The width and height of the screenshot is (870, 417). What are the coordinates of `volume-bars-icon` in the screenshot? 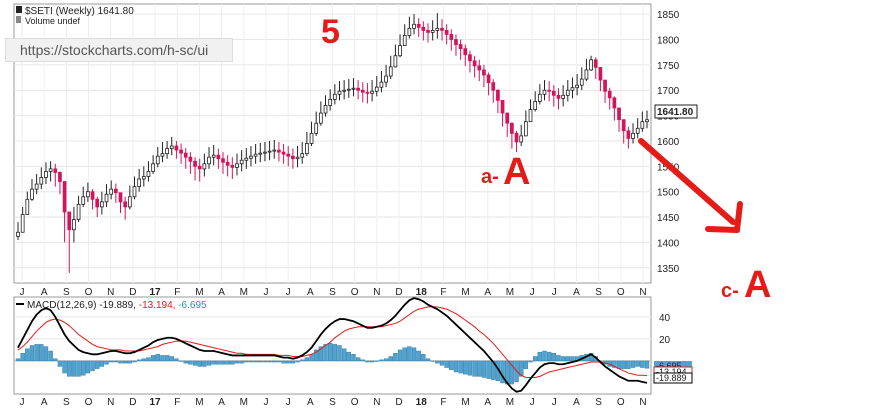 It's located at (18, 19).